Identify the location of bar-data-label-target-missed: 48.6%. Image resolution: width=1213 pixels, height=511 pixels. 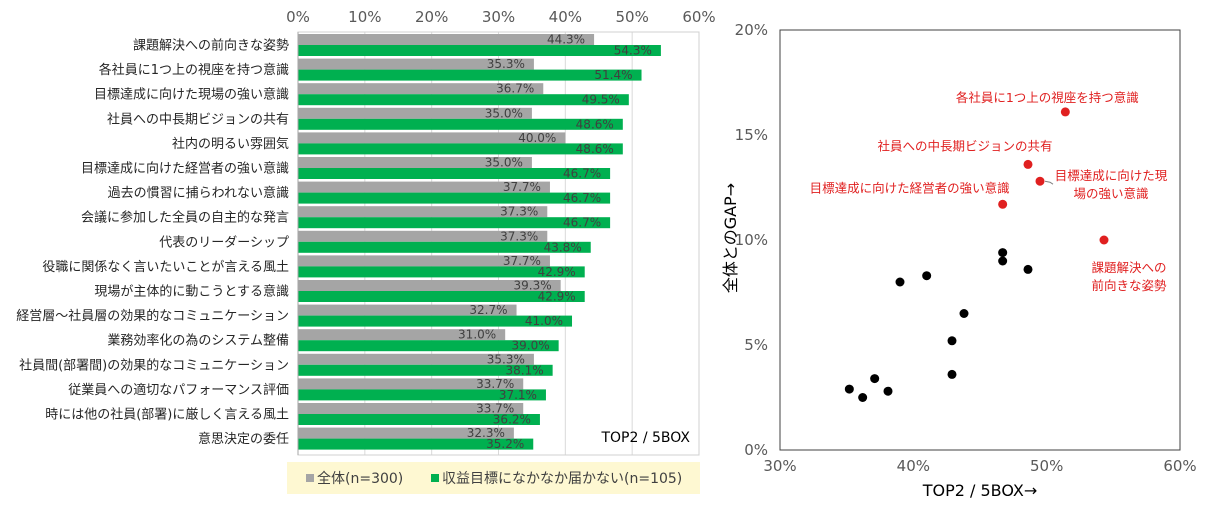
(595, 124).